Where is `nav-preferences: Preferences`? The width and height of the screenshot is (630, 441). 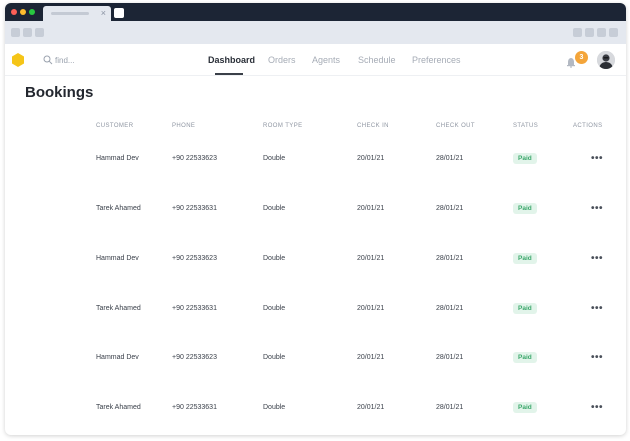 nav-preferences: Preferences is located at coordinates (436, 60).